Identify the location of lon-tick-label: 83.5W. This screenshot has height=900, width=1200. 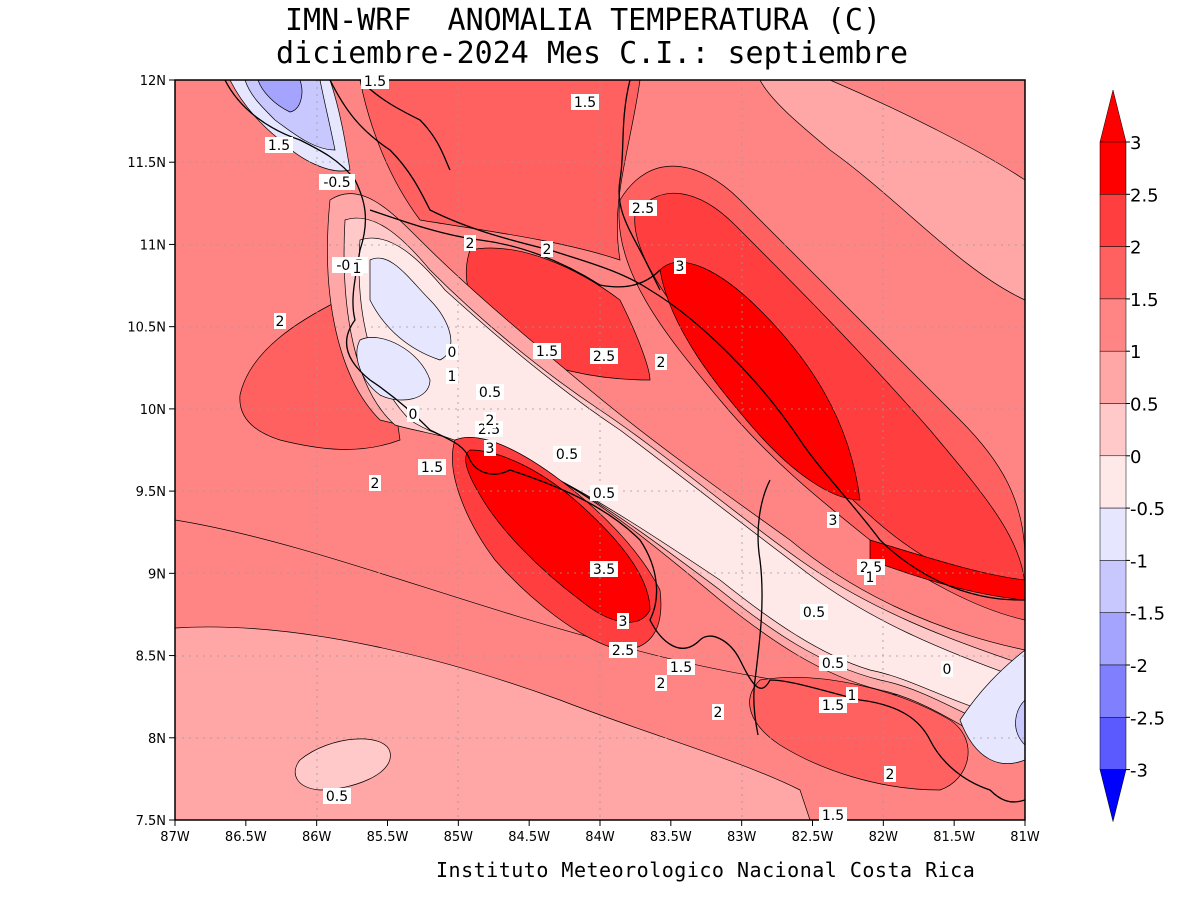
(671, 837).